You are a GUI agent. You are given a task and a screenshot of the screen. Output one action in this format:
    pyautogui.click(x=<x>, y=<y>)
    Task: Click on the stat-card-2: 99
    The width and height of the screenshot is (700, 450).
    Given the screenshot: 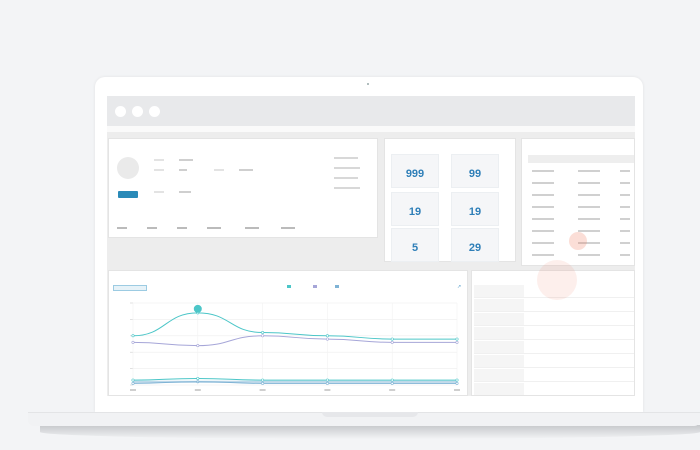 What is the action you would take?
    pyautogui.click(x=475, y=171)
    